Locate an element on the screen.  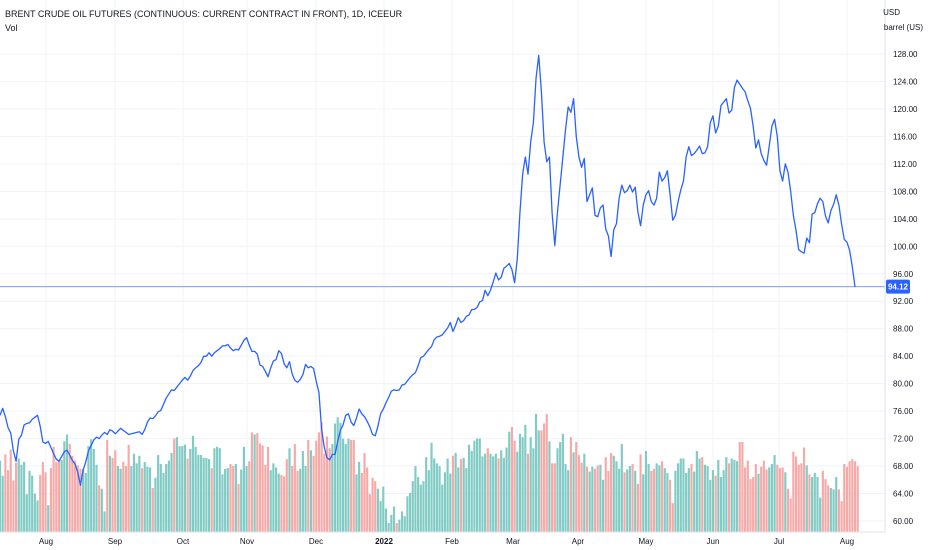
unit-label: barrel (US) is located at coordinates (903, 27).